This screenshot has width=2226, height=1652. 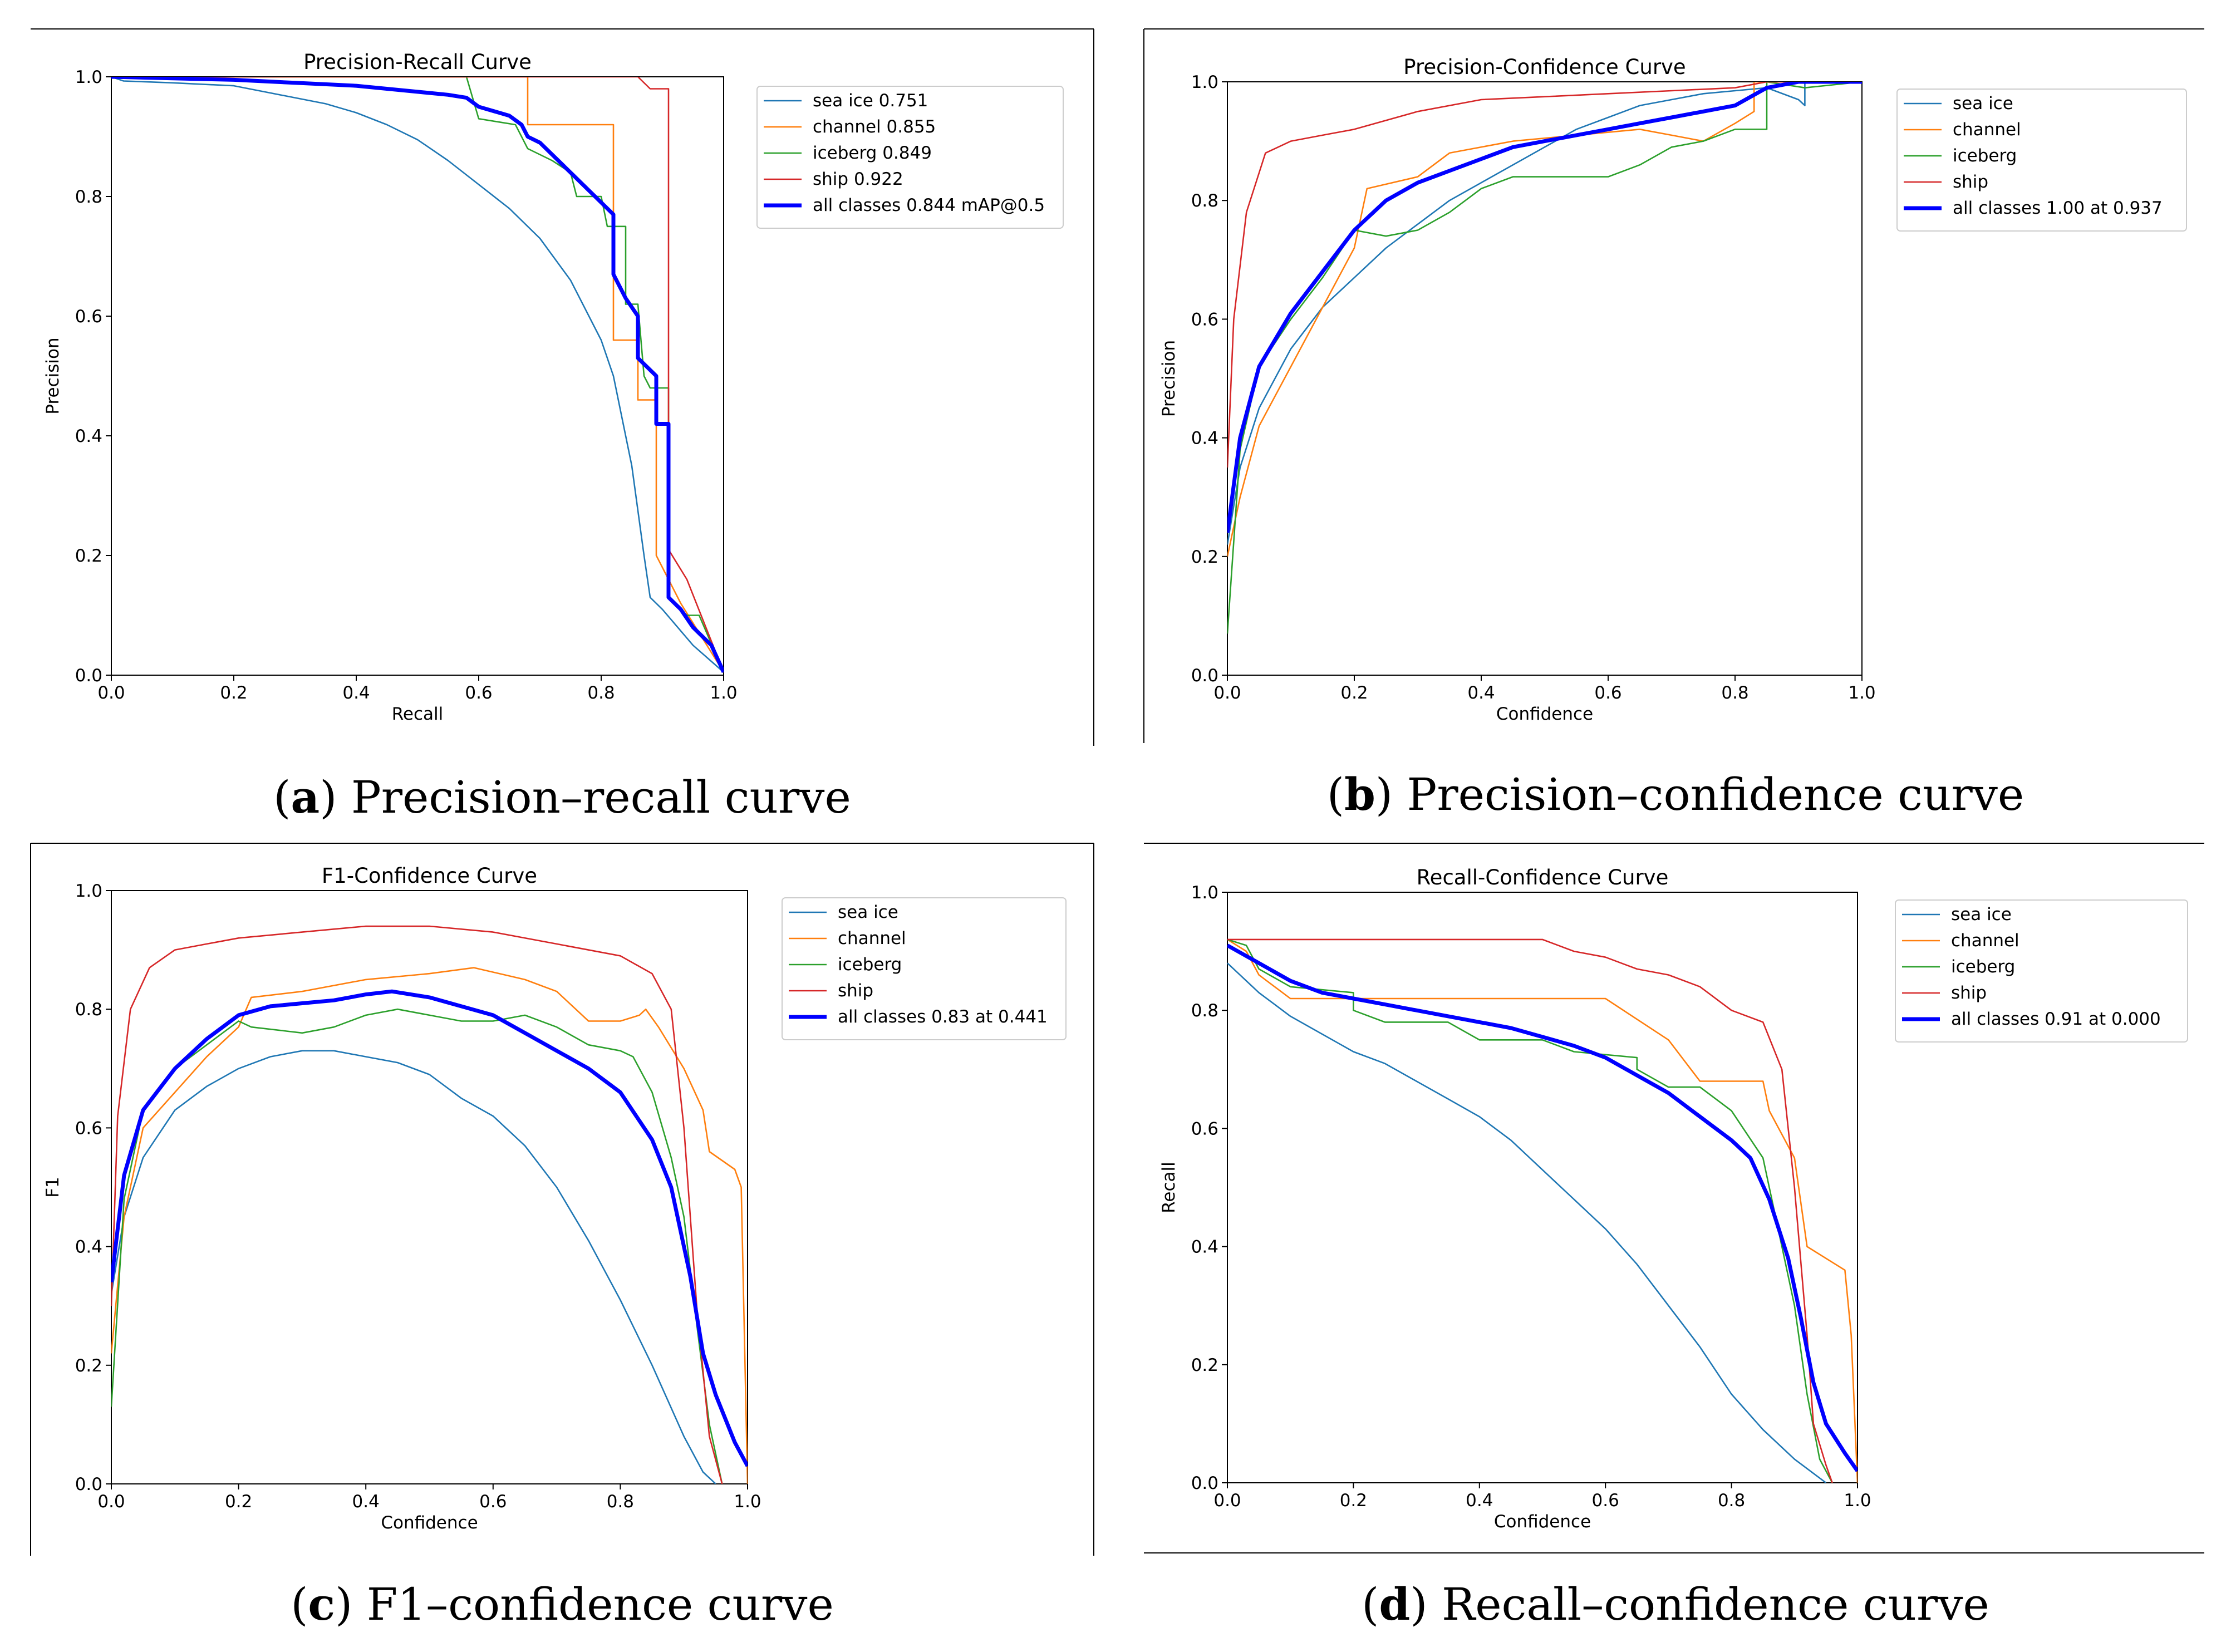 What do you see at coordinates (1715, 1604) in the screenshot?
I see `caption-text: Recall–confidence curve` at bounding box center [1715, 1604].